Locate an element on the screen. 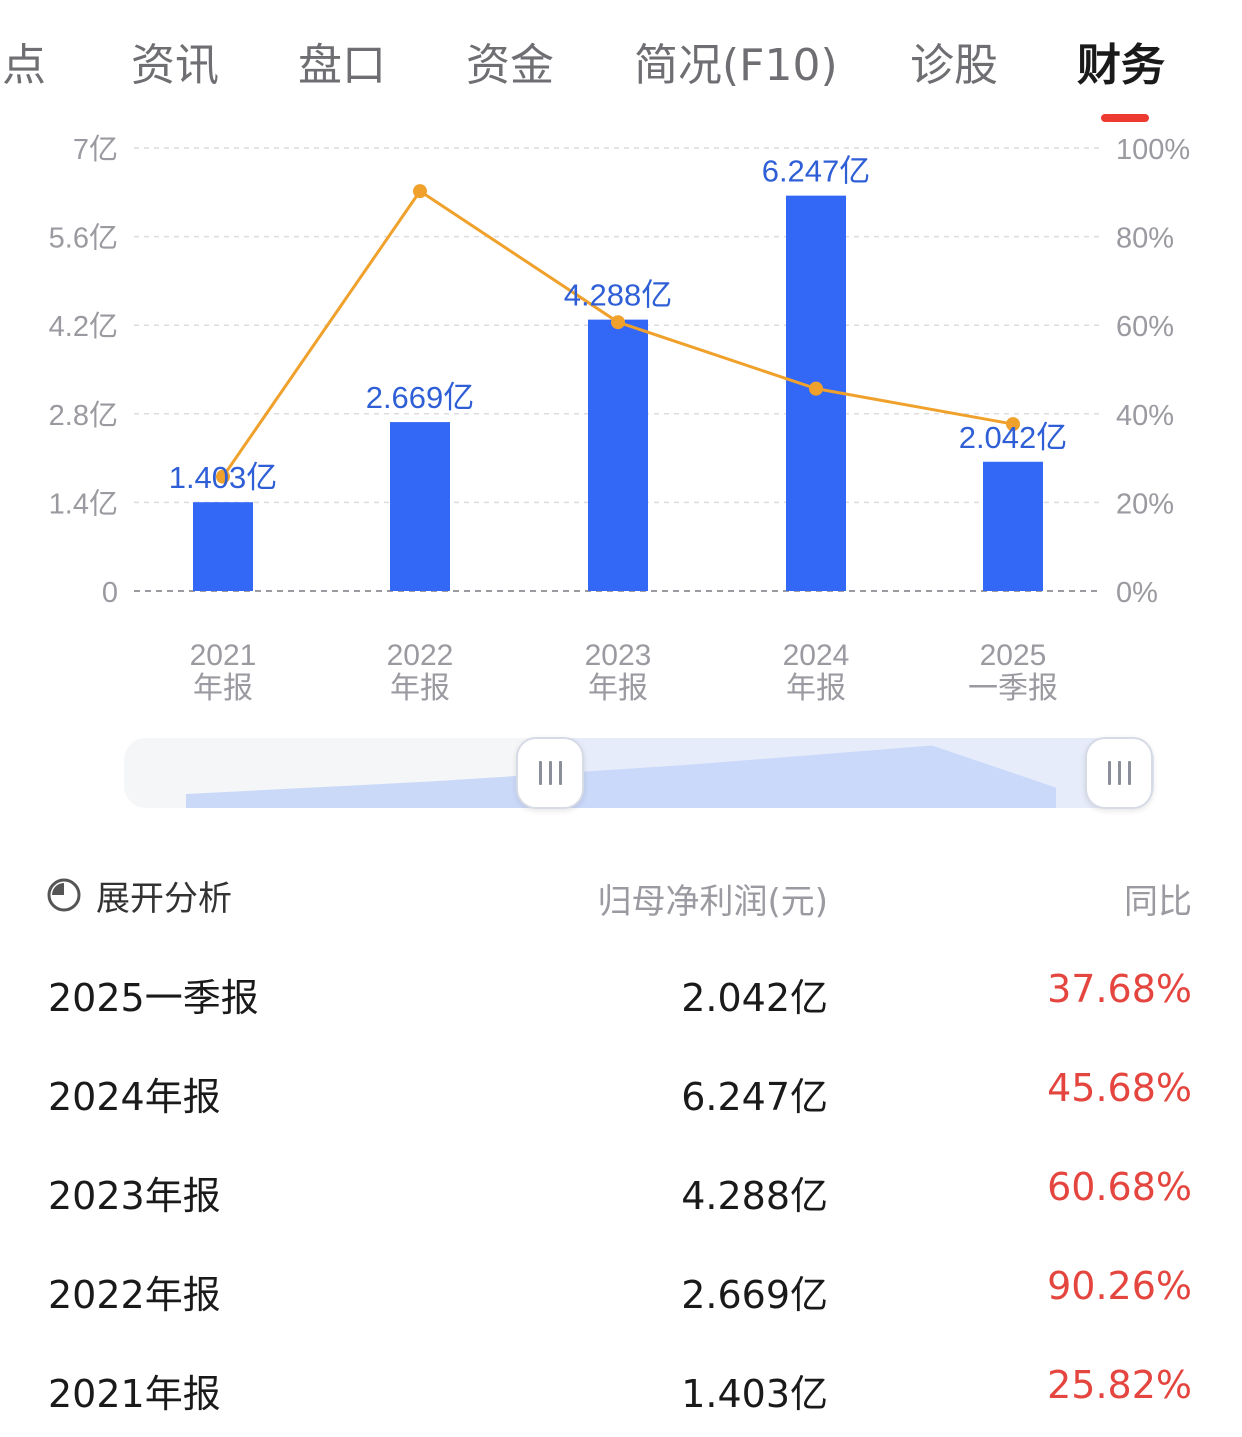 This screenshot has width=1242, height=1437. column-header-profit: 归母净利润(元) is located at coordinates (712, 902).